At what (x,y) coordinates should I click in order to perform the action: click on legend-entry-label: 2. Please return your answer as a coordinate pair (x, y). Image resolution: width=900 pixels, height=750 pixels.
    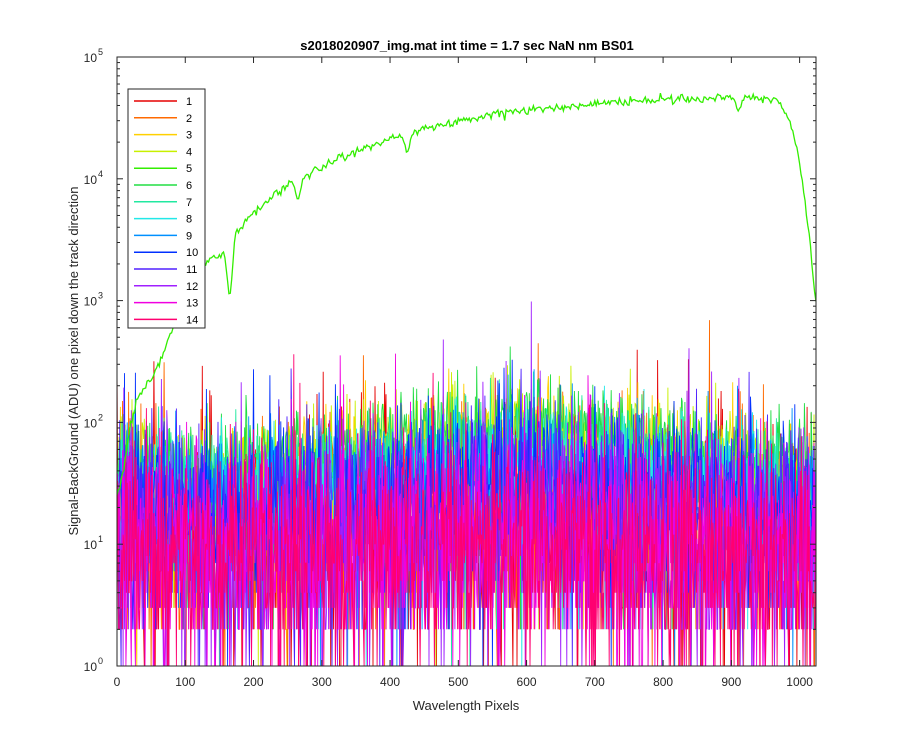
    Looking at the image, I should click on (189, 119).